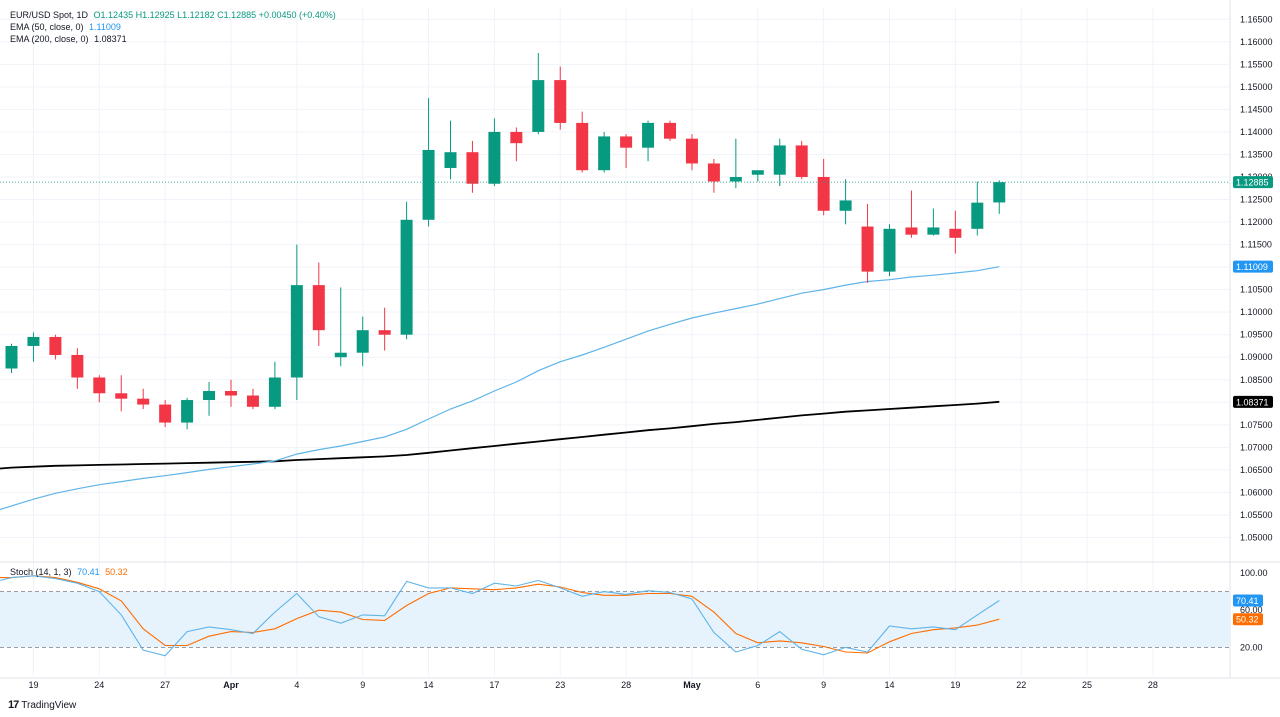  What do you see at coordinates (1021, 685) in the screenshot?
I see `time-tick-label: 22` at bounding box center [1021, 685].